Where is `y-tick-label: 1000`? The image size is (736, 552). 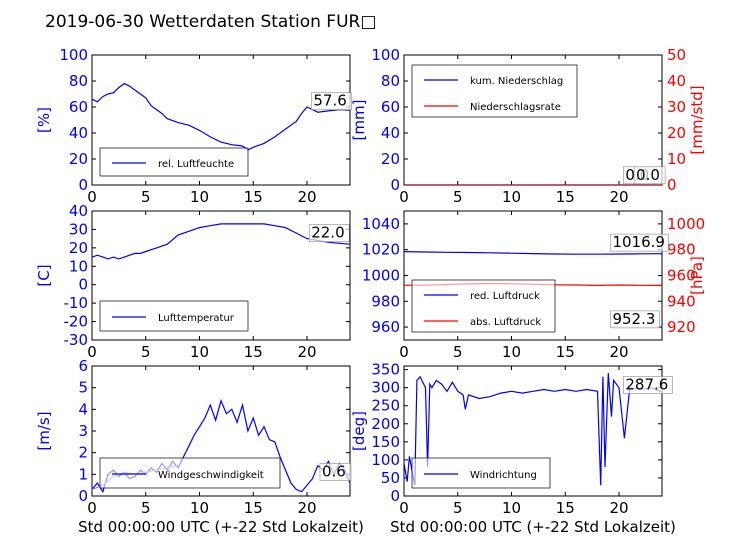
y-tick-label: 1000 is located at coordinates (381, 276).